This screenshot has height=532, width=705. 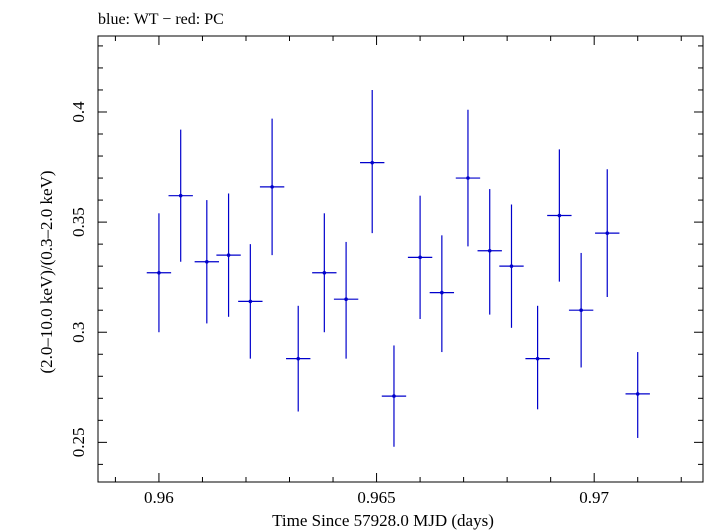 I want to click on y-tick-label: 0.25, so click(x=78, y=442).